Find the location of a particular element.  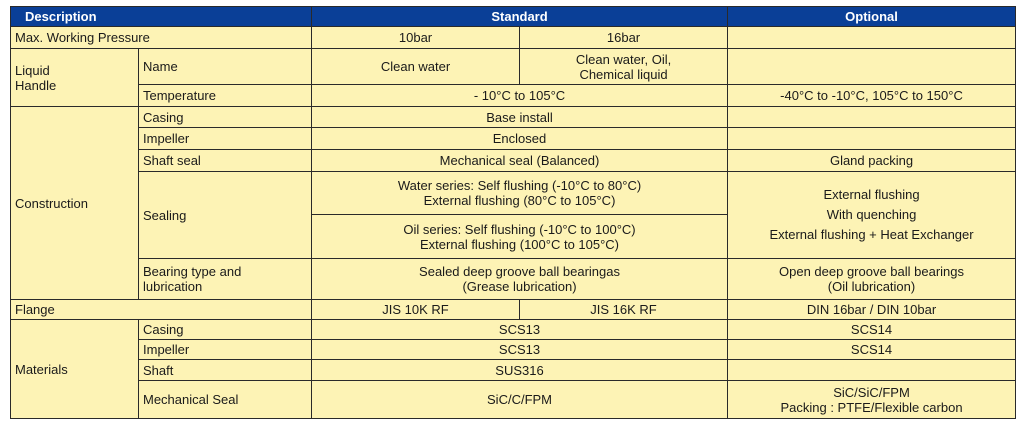

liquid-name-optional is located at coordinates (872, 66).